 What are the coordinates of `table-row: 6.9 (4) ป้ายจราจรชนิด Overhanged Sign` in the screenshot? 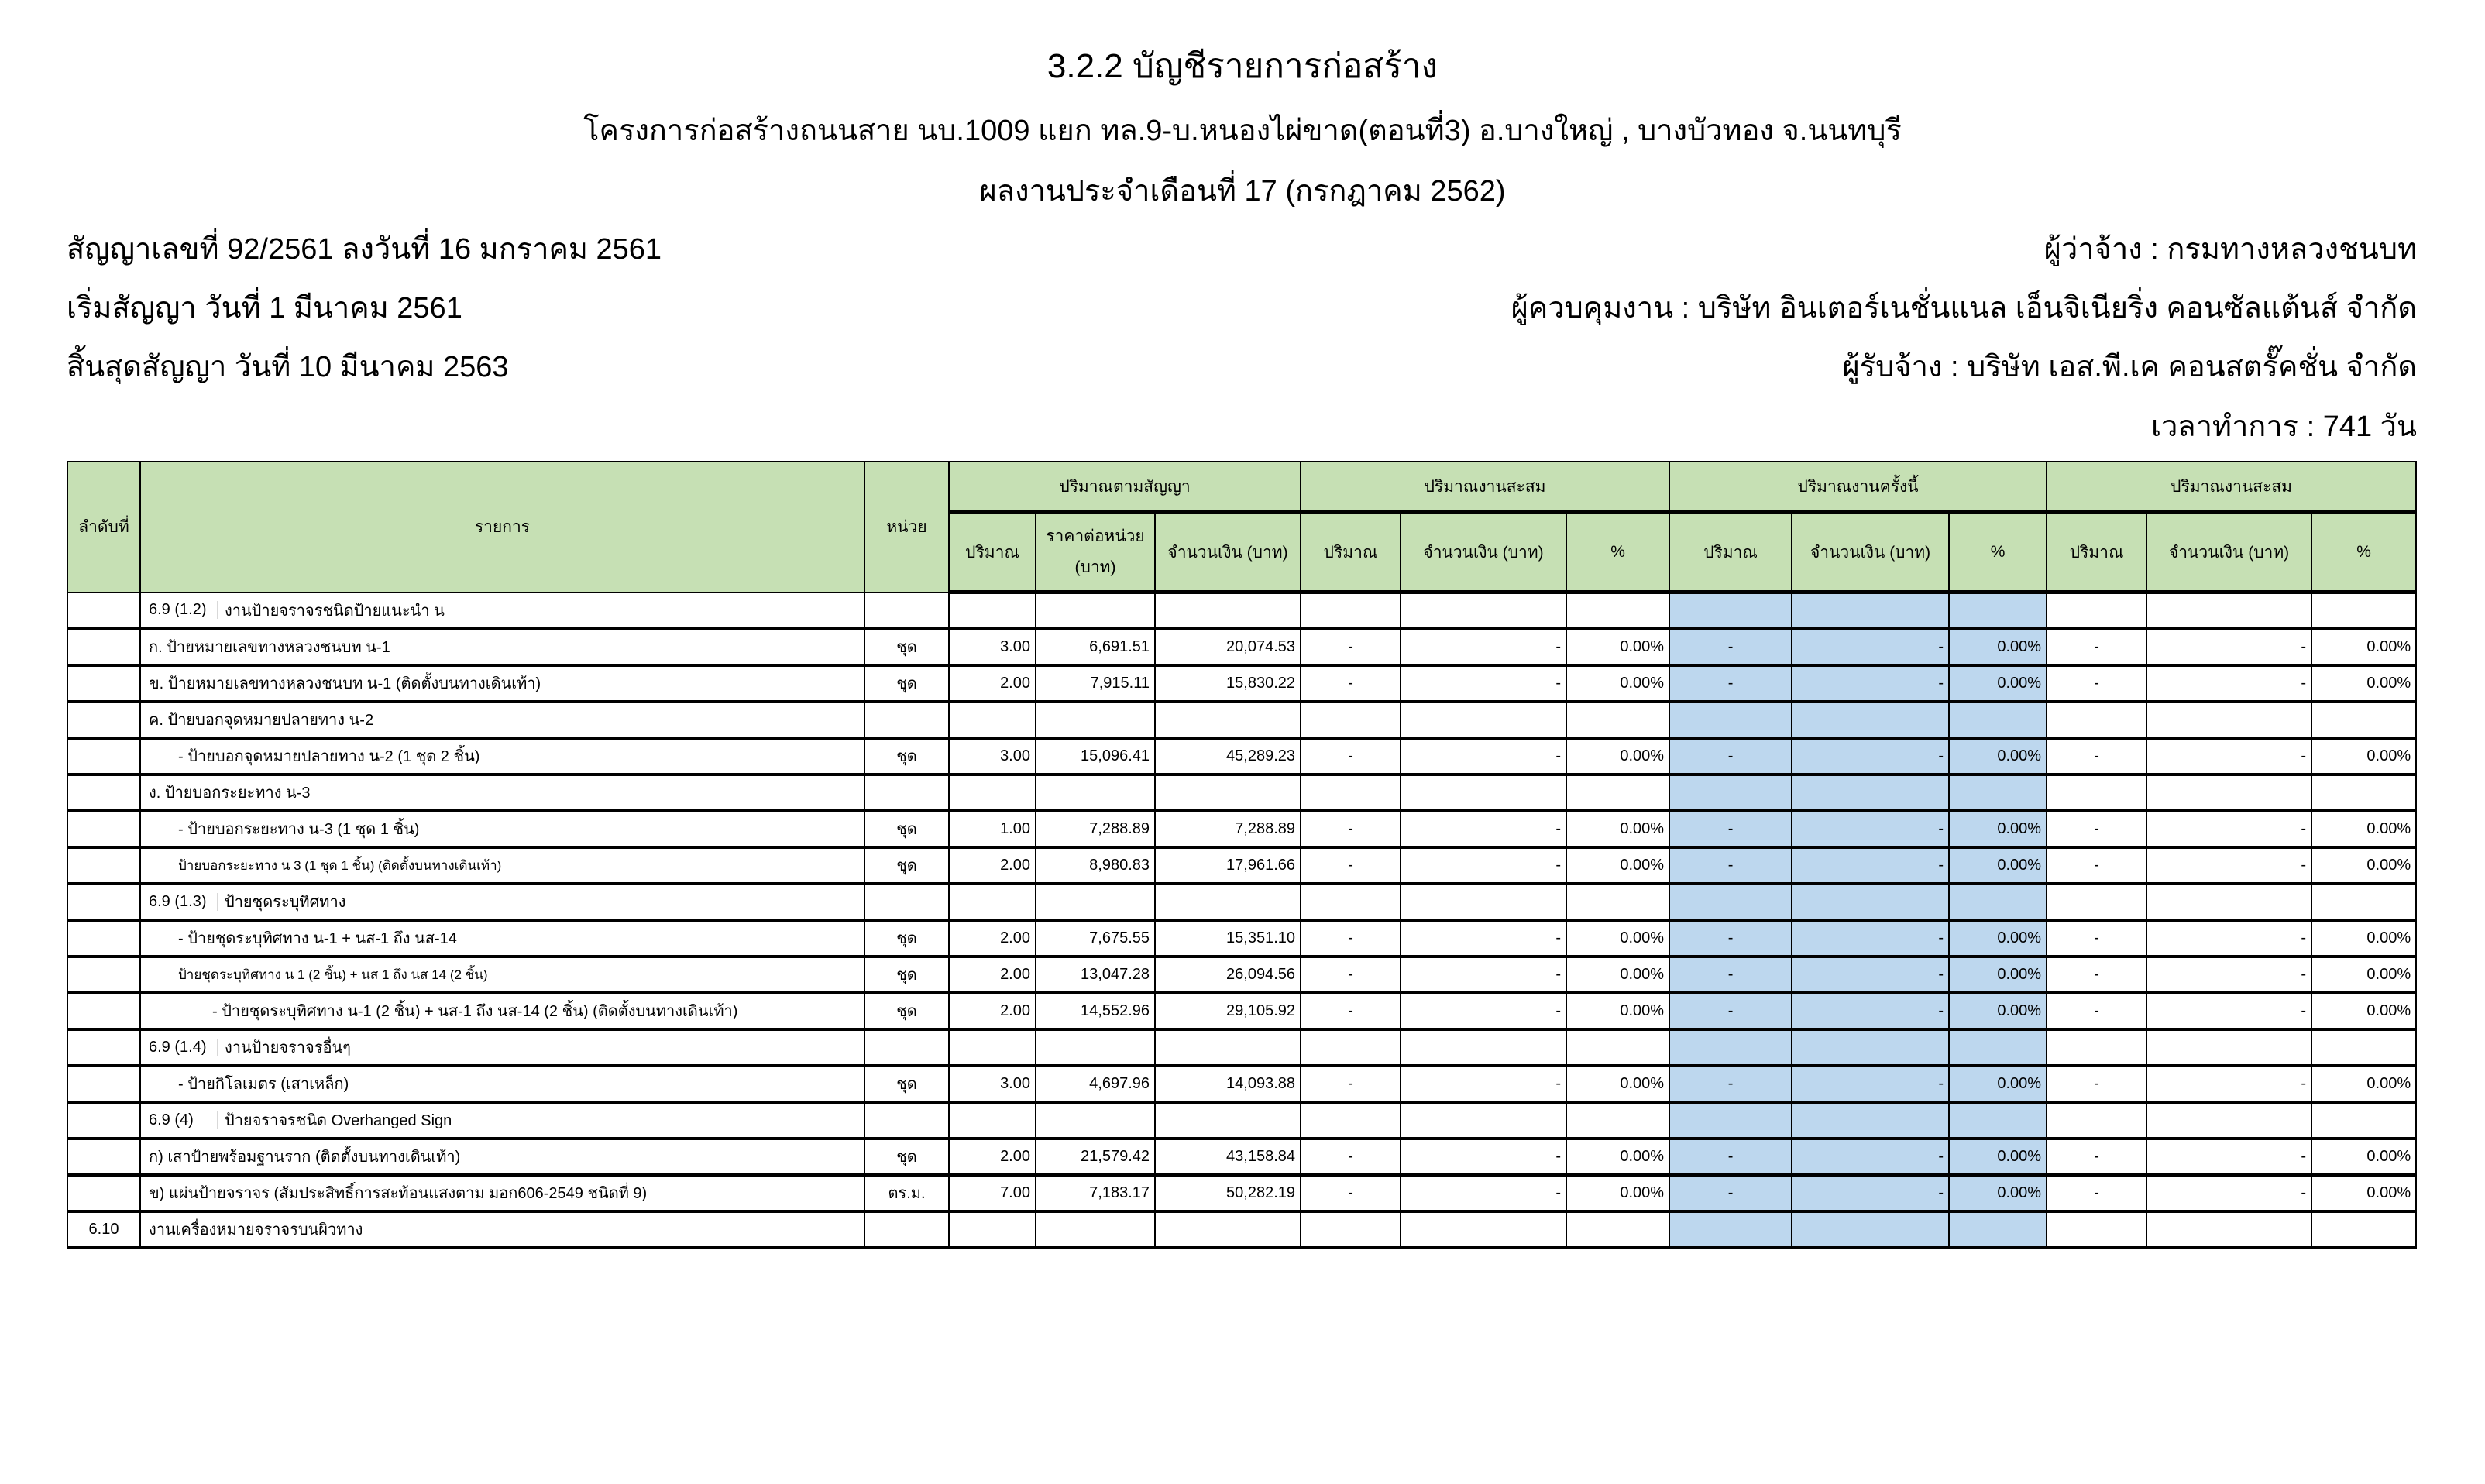 It's located at (1242, 1120).